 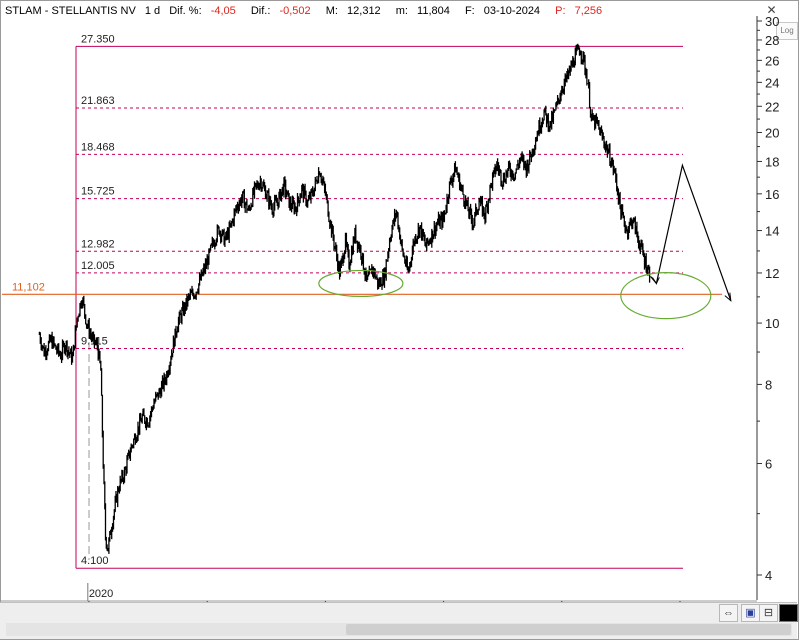 What do you see at coordinates (772, 82) in the screenshot?
I see `y-tick-label: 24` at bounding box center [772, 82].